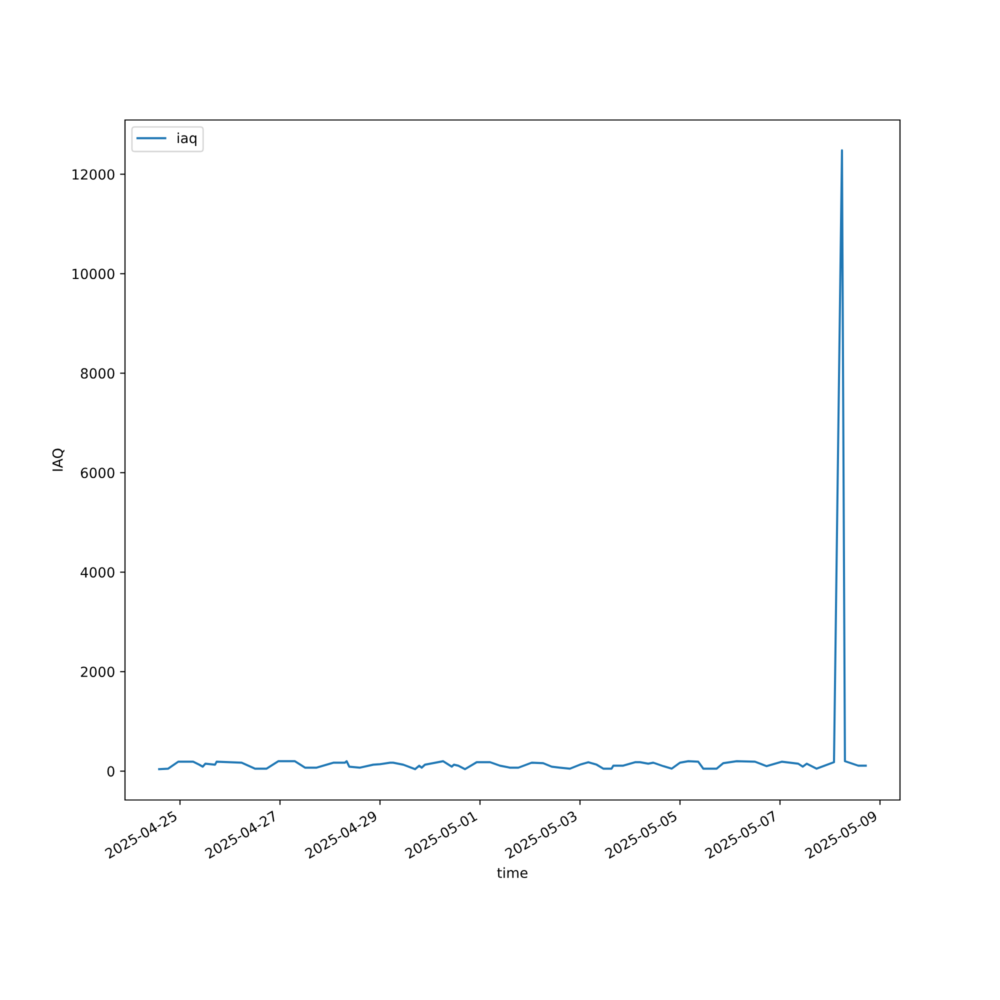  What do you see at coordinates (187, 139) in the screenshot?
I see `legend-label: iaq` at bounding box center [187, 139].